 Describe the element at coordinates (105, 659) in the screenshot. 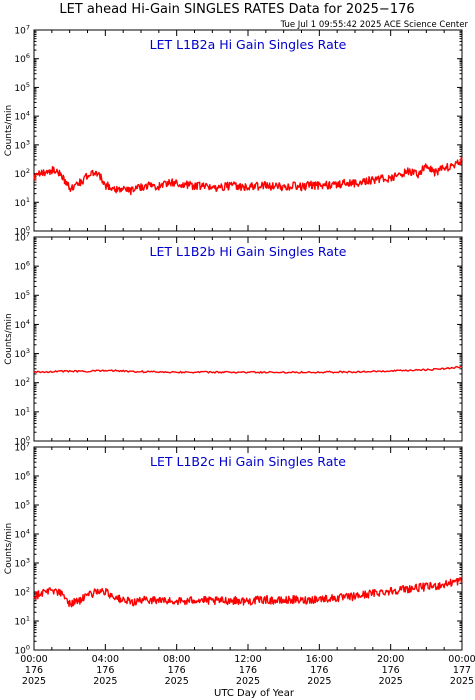

I see `x-tick-time: 04:00` at that location.